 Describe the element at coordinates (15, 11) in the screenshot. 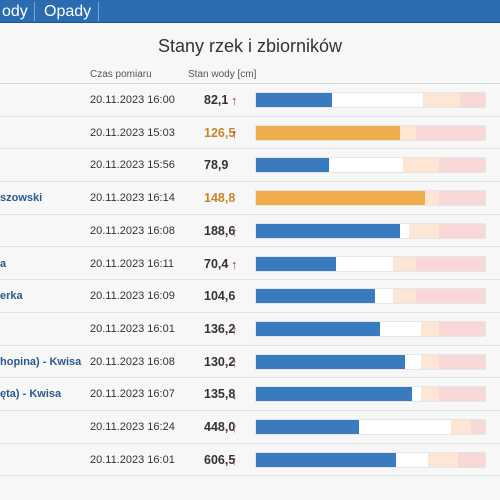

I see `nav-tab-stany-wody: ody` at that location.